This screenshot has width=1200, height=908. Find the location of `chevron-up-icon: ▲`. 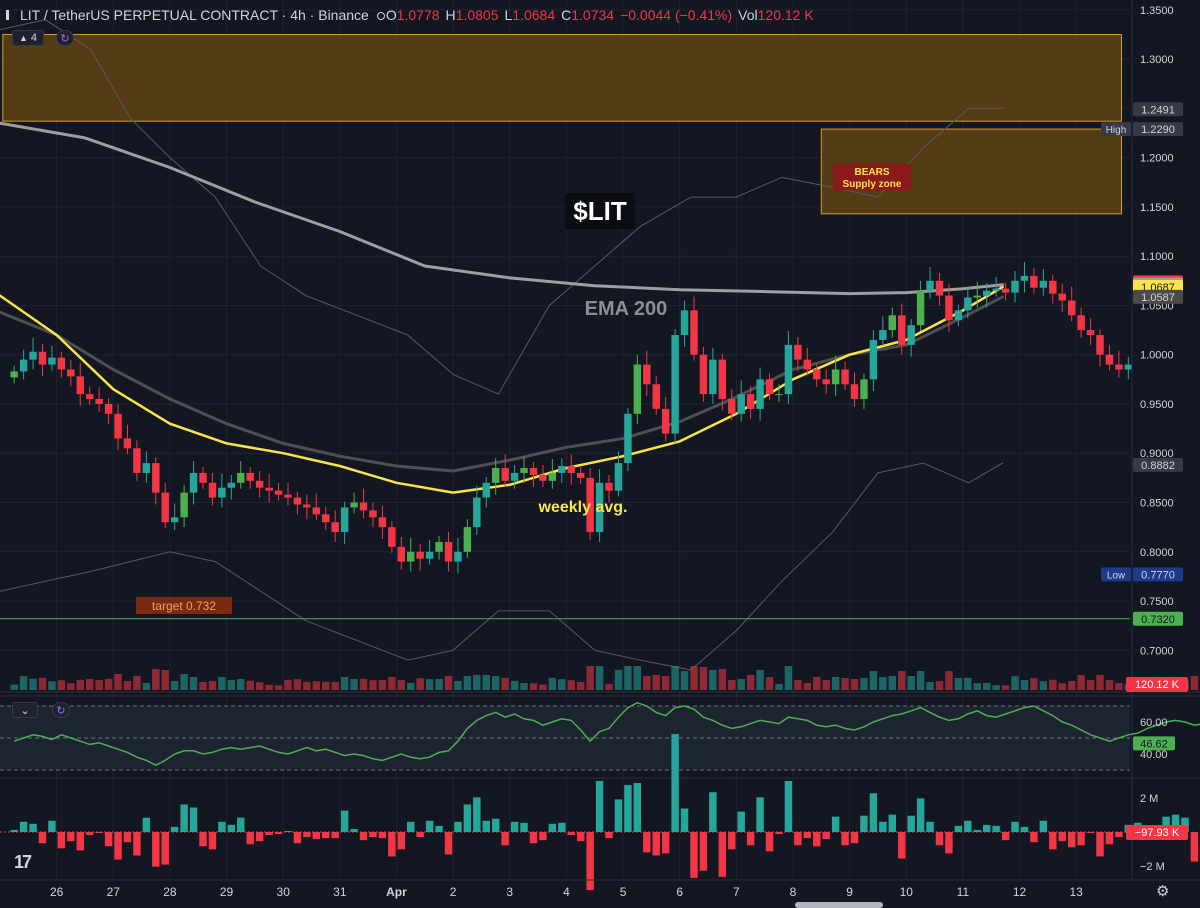

chevron-up-icon: ▲ is located at coordinates (23, 38).